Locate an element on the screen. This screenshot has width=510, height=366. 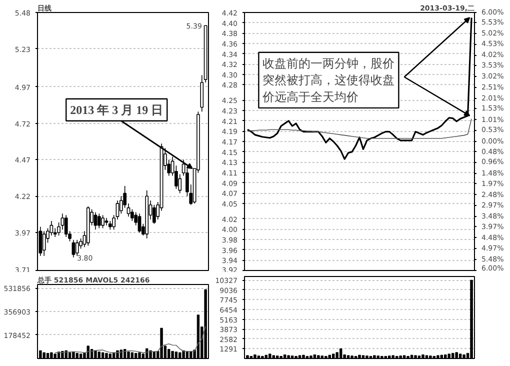
annotation: 收盘前的一两分钟，股价突然被打高，这使得收盘价远高于全天均价 is located at coordinates (328, 80).